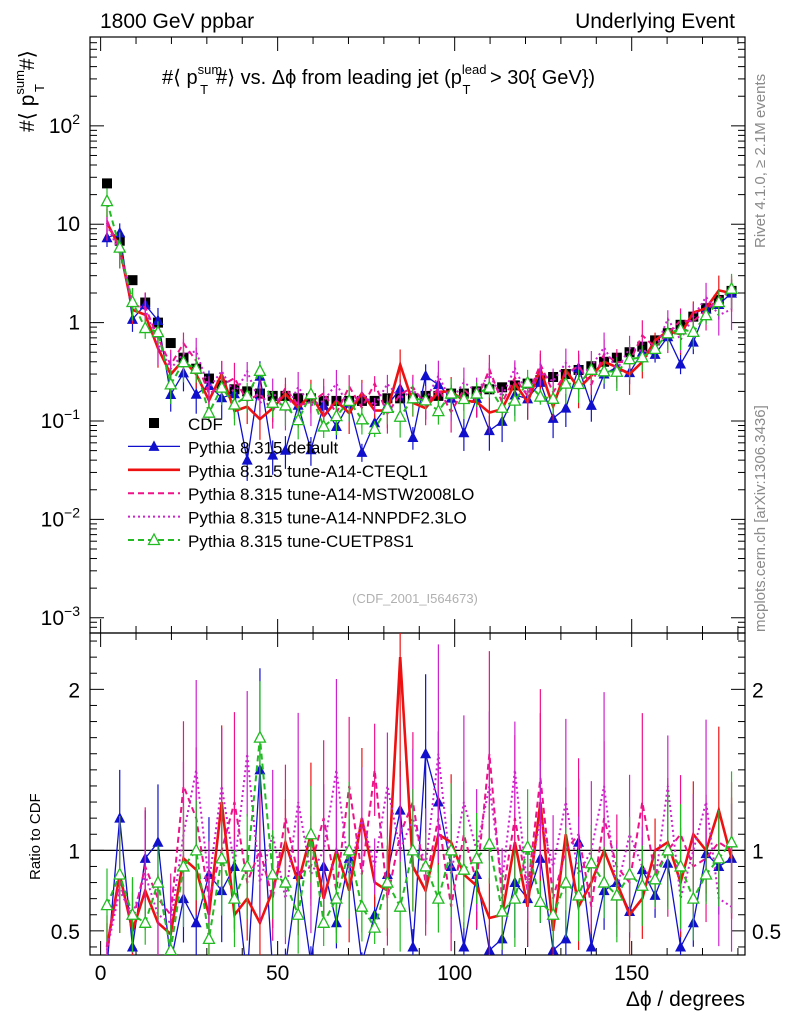 Image resolution: width=786 pixels, height=1024 pixels. What do you see at coordinates (301, 541) in the screenshot?
I see `legend-label-pythia-8-315-tune-cuetp8s1: Pythia 8.315 tune-CUETP8S1` at bounding box center [301, 541].